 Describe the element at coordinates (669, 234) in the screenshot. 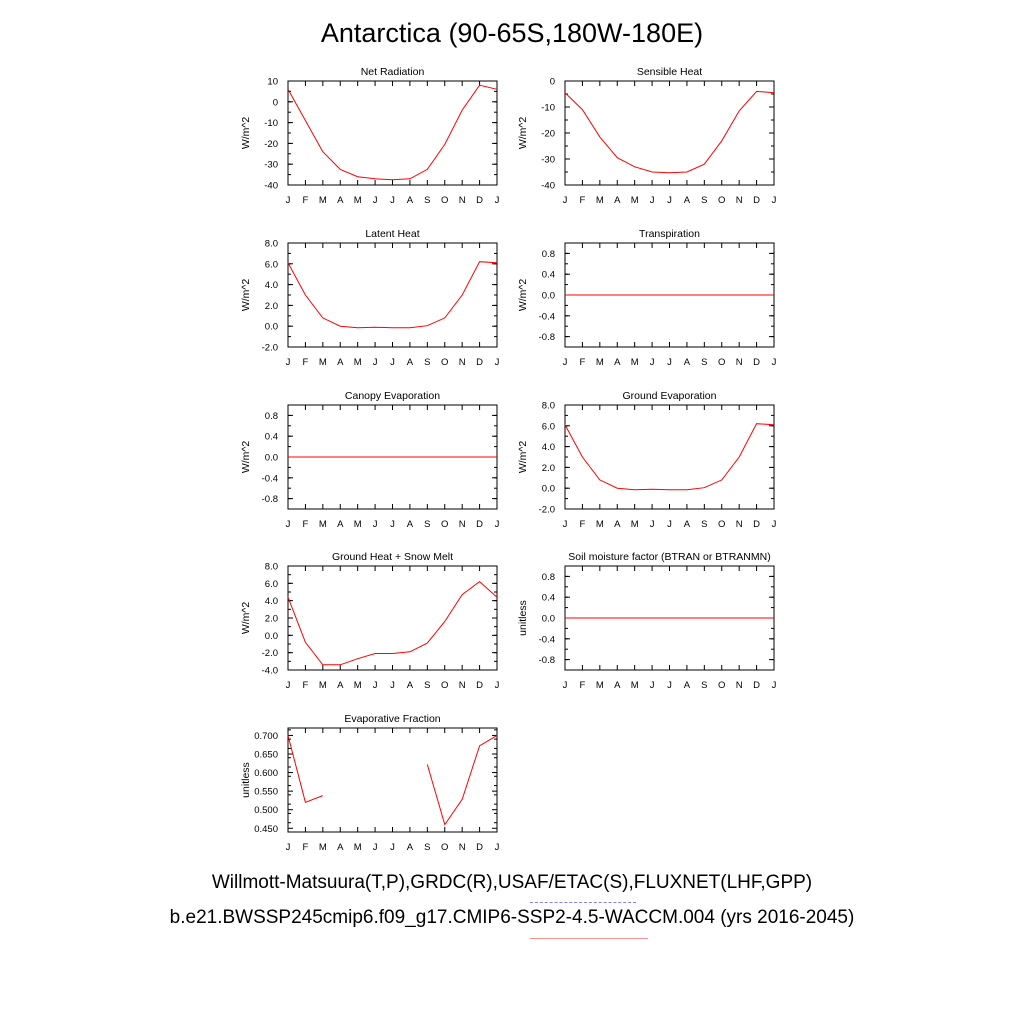

I see `panel-title: Transpiration` at that location.